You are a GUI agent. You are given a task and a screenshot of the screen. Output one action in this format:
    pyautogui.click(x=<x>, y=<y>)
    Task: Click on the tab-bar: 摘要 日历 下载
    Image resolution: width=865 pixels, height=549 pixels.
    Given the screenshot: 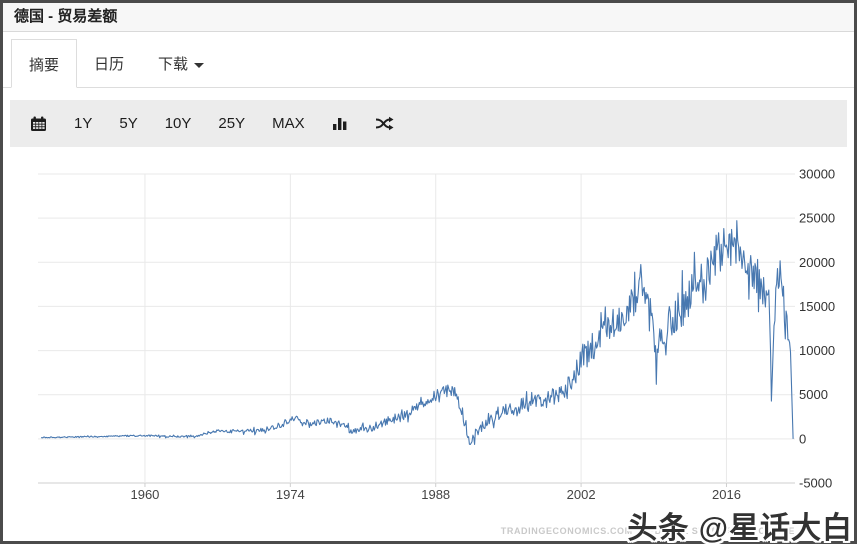 What is the action you would take?
    pyautogui.click(x=428, y=60)
    